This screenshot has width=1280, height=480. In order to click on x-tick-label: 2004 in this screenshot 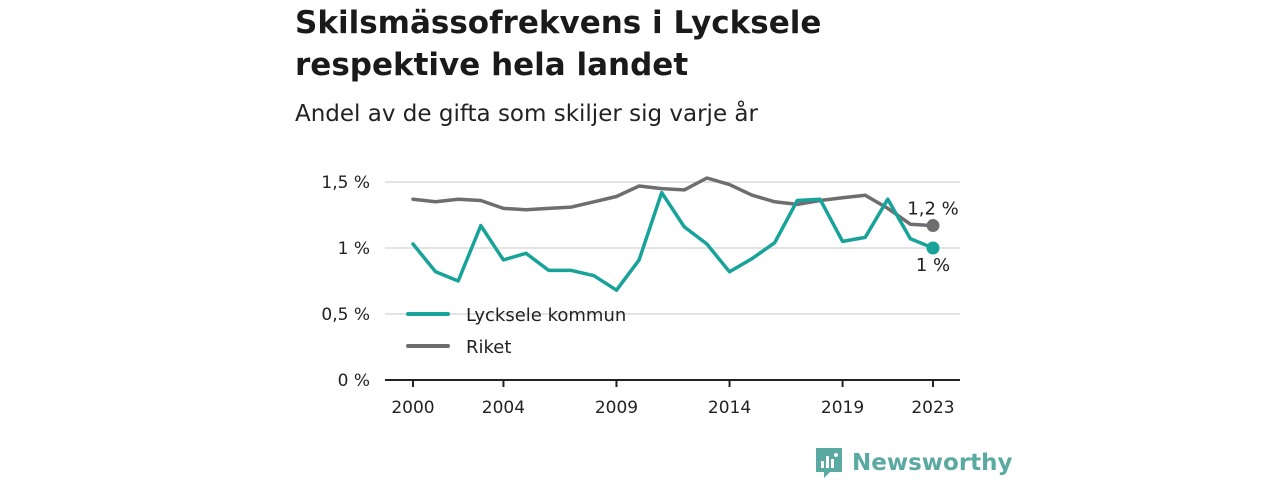, I will do `click(503, 408)`.